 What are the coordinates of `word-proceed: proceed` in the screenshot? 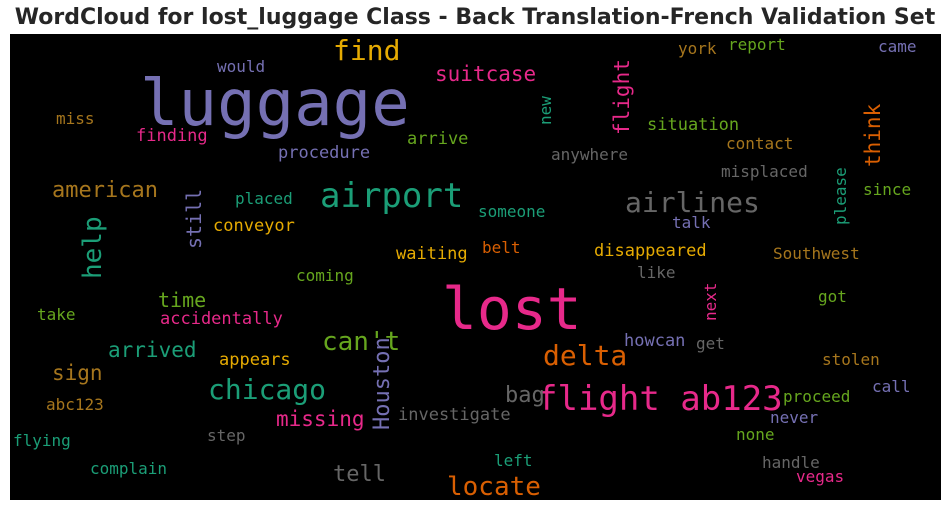 It's located at (817, 396).